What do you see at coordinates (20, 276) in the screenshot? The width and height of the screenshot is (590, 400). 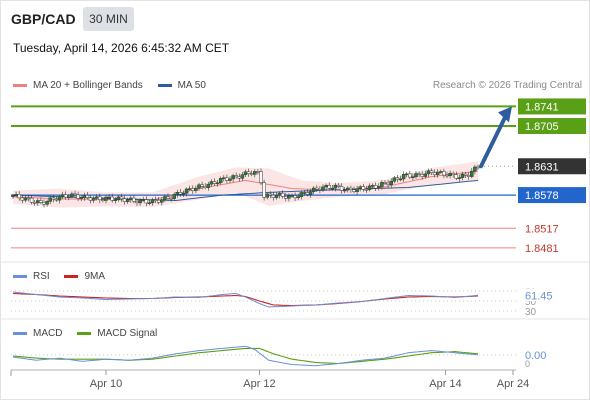 I see `rsi-swatch` at bounding box center [20, 276].